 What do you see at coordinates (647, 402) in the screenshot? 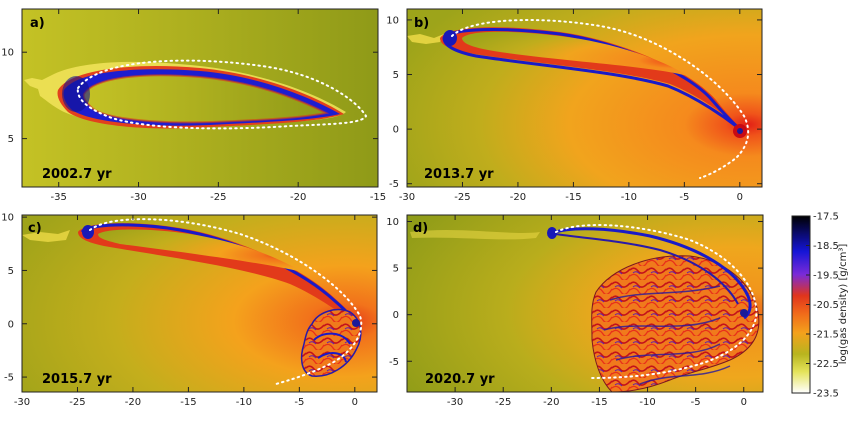
I see `panel-d-xtick-label: -10` at bounding box center [647, 402].